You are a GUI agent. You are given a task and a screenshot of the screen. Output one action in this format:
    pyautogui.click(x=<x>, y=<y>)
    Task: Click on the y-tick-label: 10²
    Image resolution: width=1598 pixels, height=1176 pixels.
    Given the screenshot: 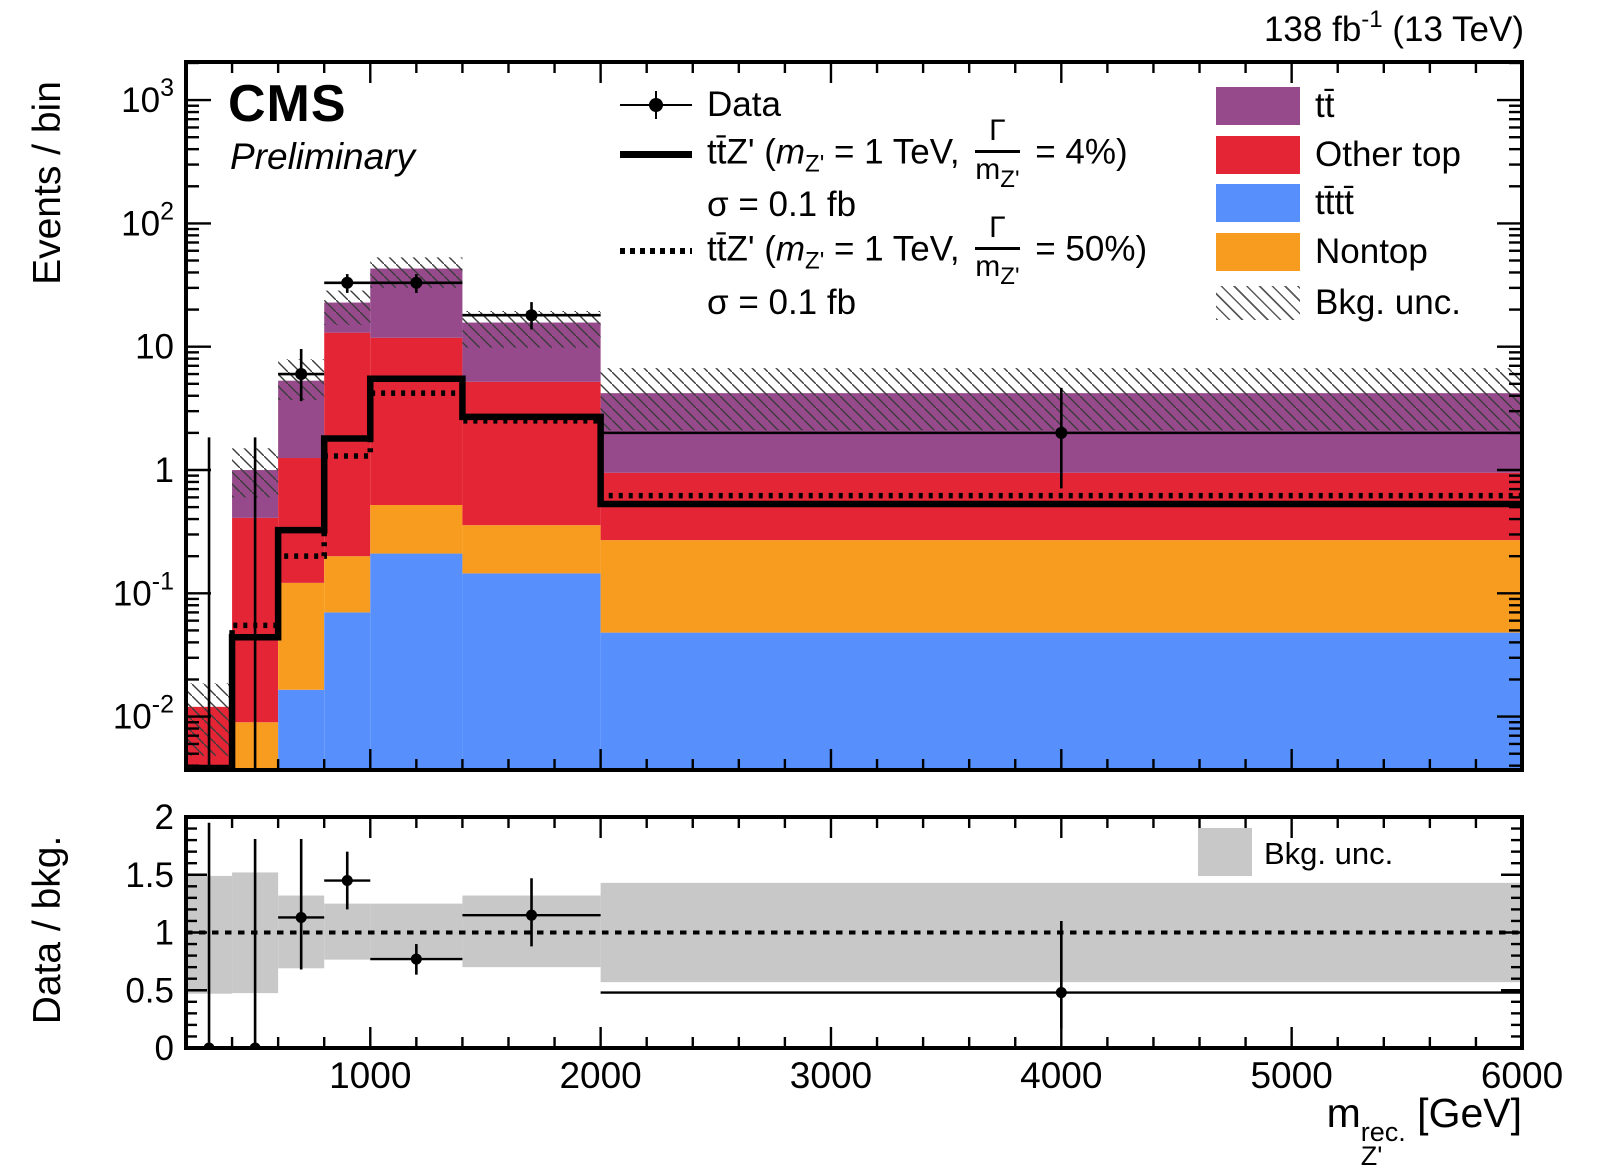 What is the action you would take?
    pyautogui.click(x=147, y=220)
    